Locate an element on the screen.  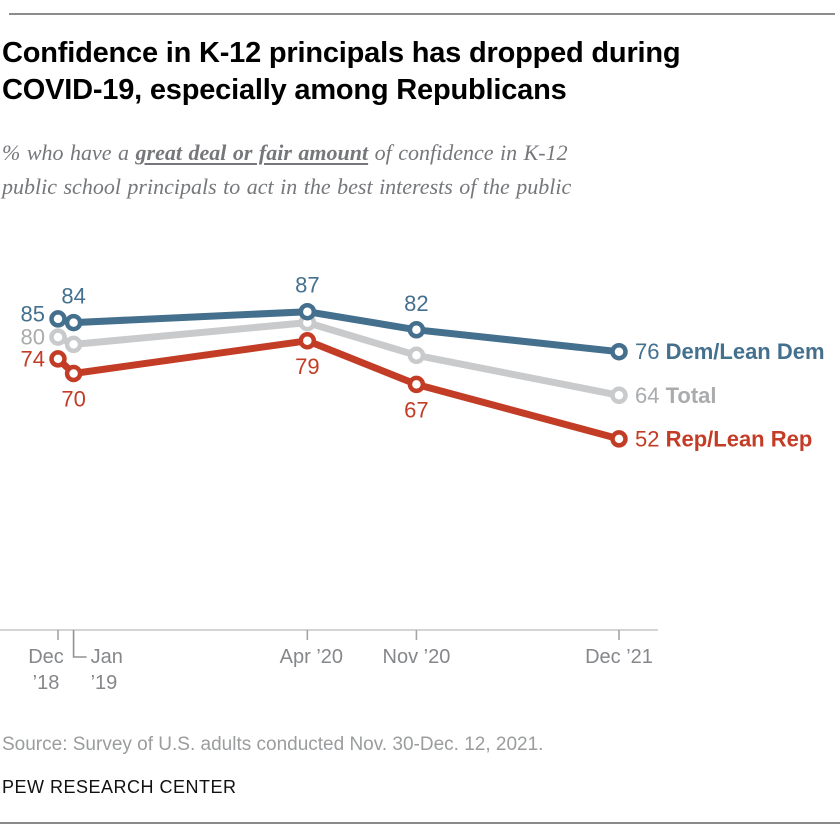
subtitle-text: % who have a is located at coordinates (69, 152).